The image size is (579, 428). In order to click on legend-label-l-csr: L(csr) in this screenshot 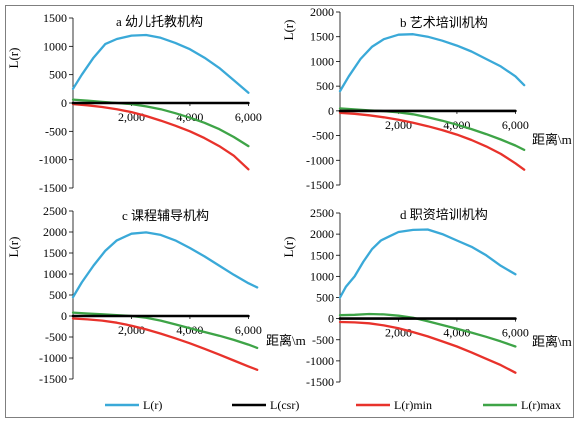, I will do `click(284, 405)`.